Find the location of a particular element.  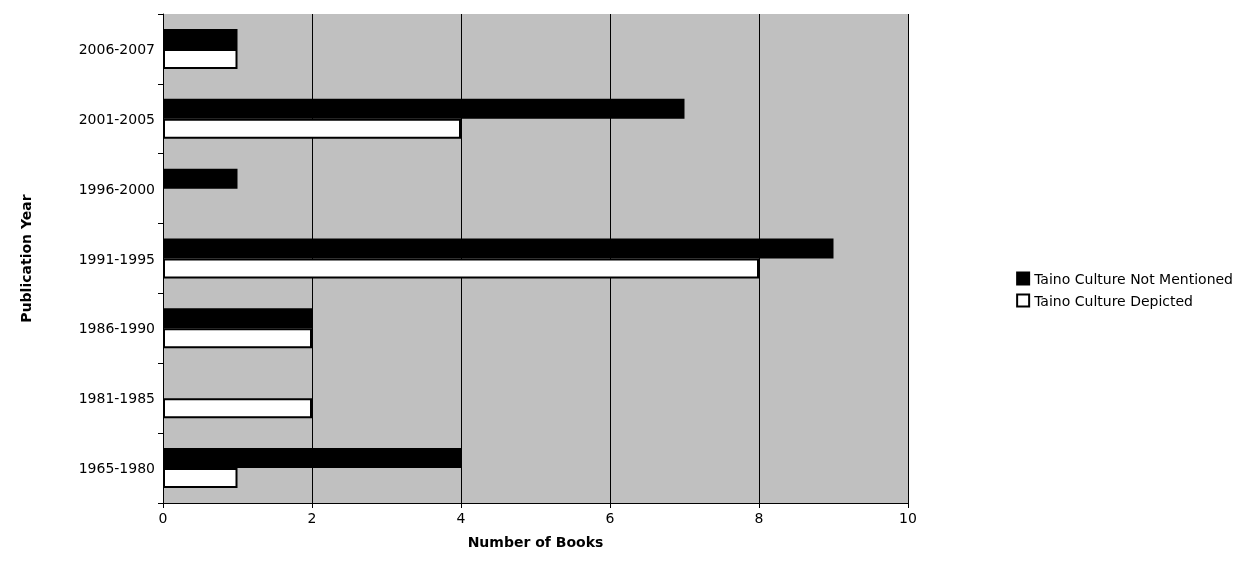

y-axis-title: Publication Year is located at coordinates (26, 258).